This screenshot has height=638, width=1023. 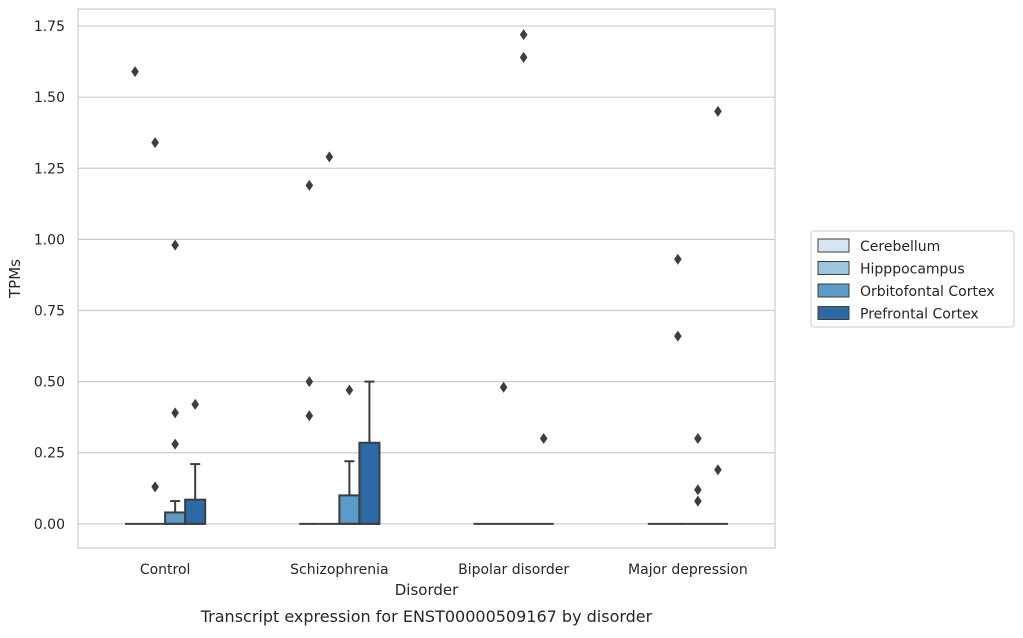 I want to click on x-tick-label: Bipolar disorder, so click(x=513, y=570).